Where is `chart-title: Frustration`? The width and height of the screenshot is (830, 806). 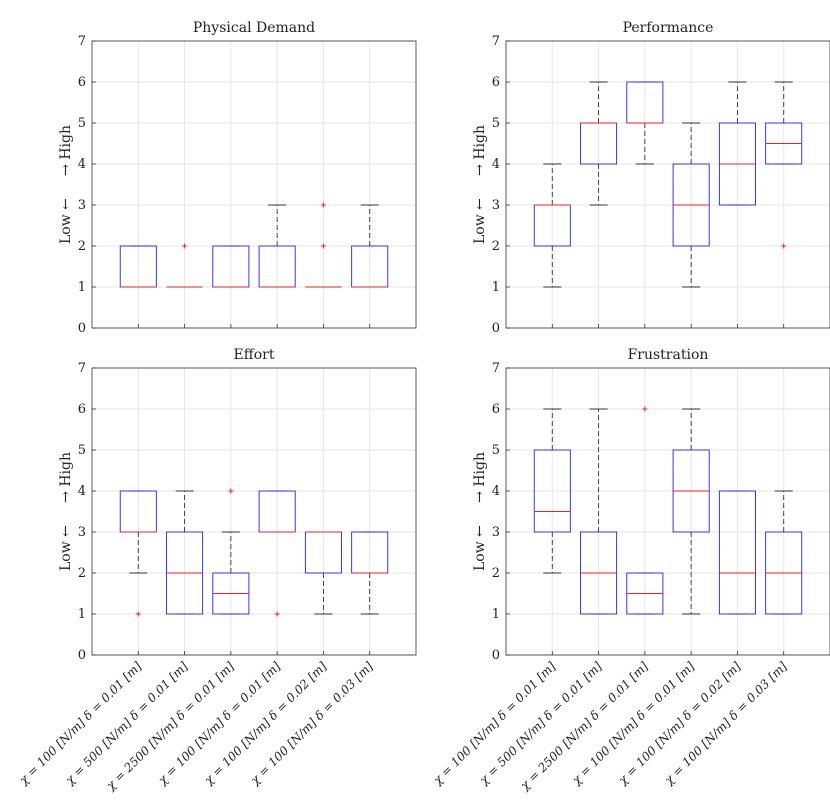
chart-title: Frustration is located at coordinates (668, 355).